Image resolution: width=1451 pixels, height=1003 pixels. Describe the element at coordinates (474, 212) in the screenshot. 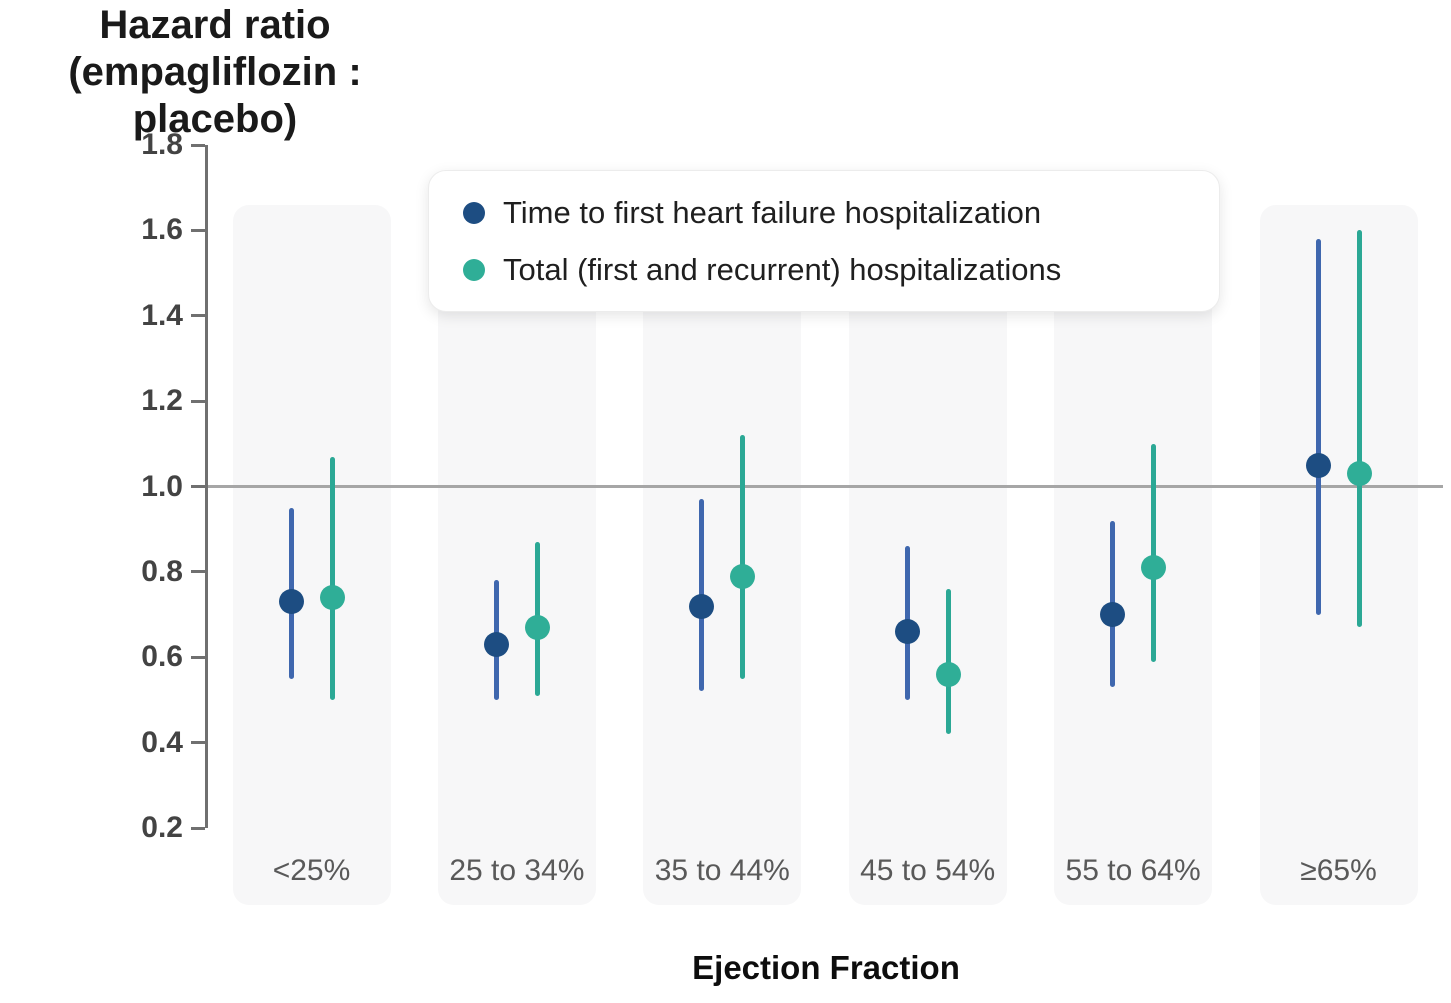

I see `legend-dot-navy-icon` at that location.